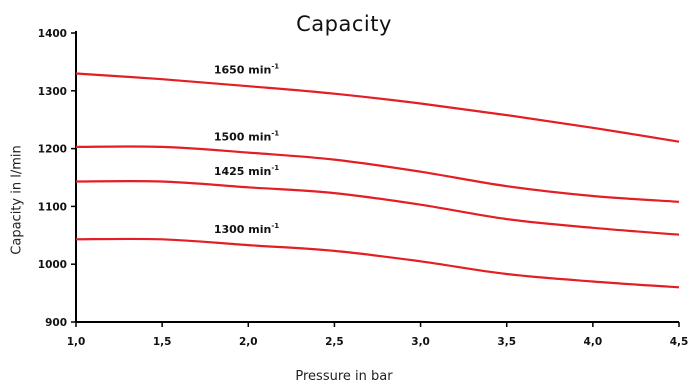  I want to click on x-axis-label: Pressure in bar, so click(344, 376).